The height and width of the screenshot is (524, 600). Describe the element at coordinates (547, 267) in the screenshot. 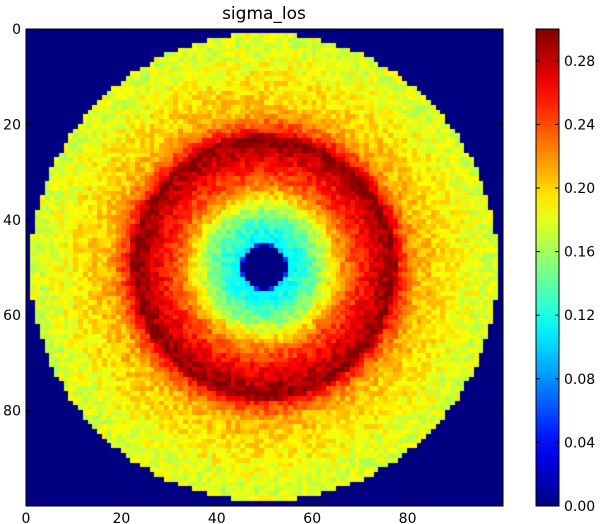

I see `colorbar` at that location.